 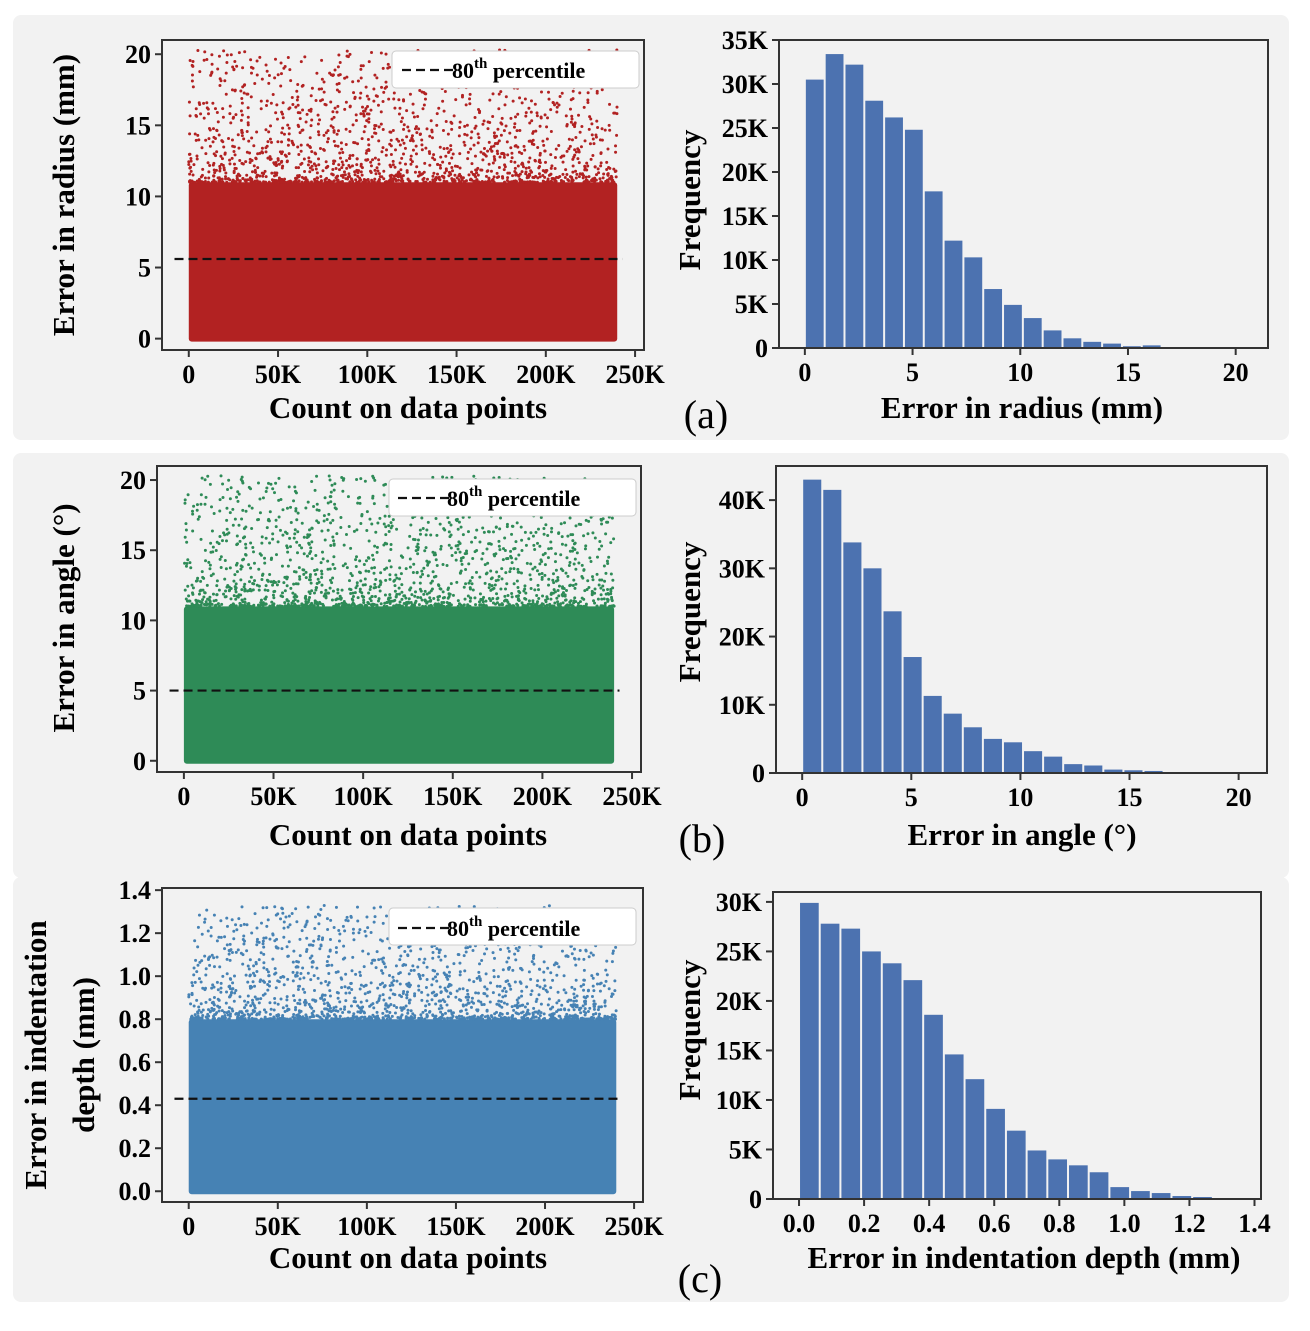 I want to click on scatter-a-xtick-label: 150K, so click(x=457, y=374).